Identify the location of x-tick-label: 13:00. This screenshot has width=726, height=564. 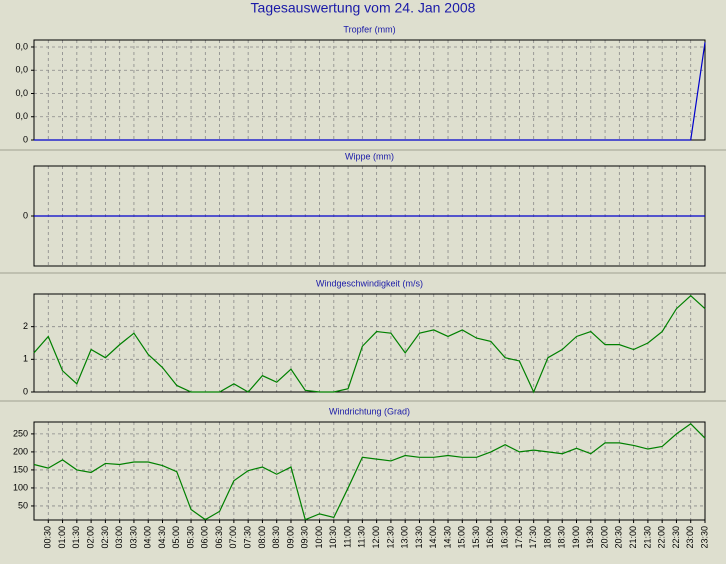
(405, 537).